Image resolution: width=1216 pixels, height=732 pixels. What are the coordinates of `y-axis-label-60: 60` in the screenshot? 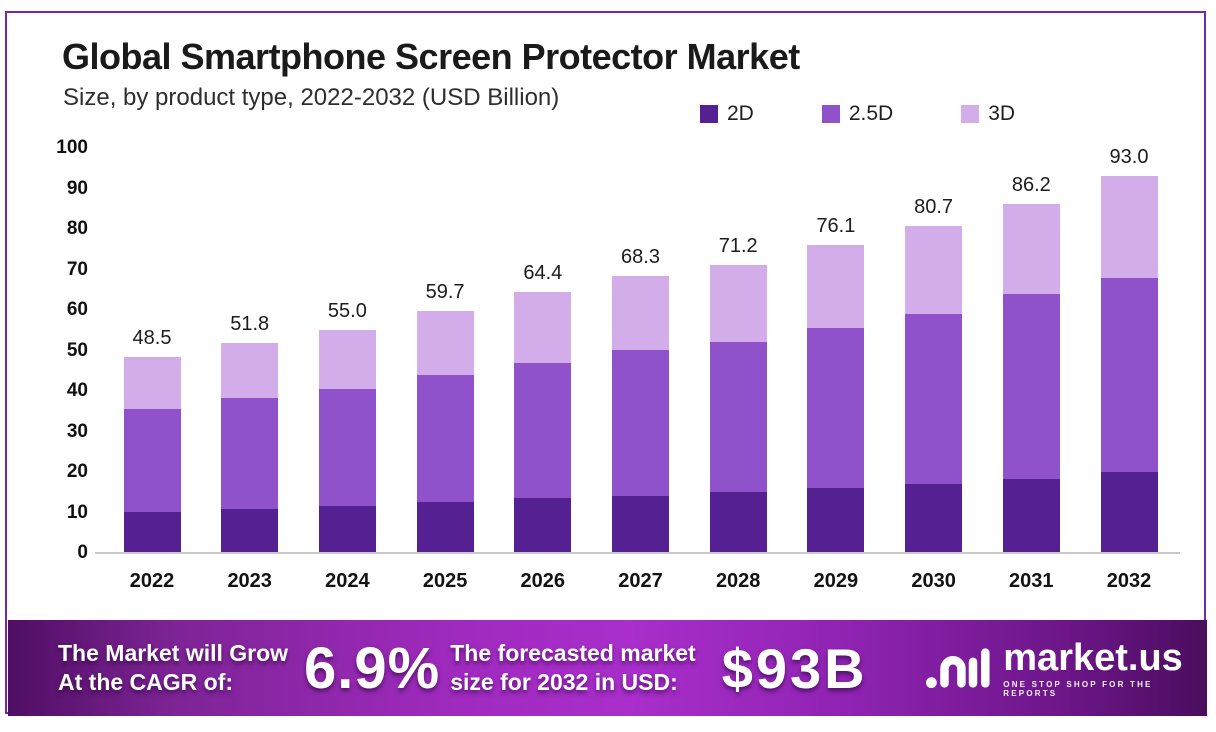 It's located at (77, 309).